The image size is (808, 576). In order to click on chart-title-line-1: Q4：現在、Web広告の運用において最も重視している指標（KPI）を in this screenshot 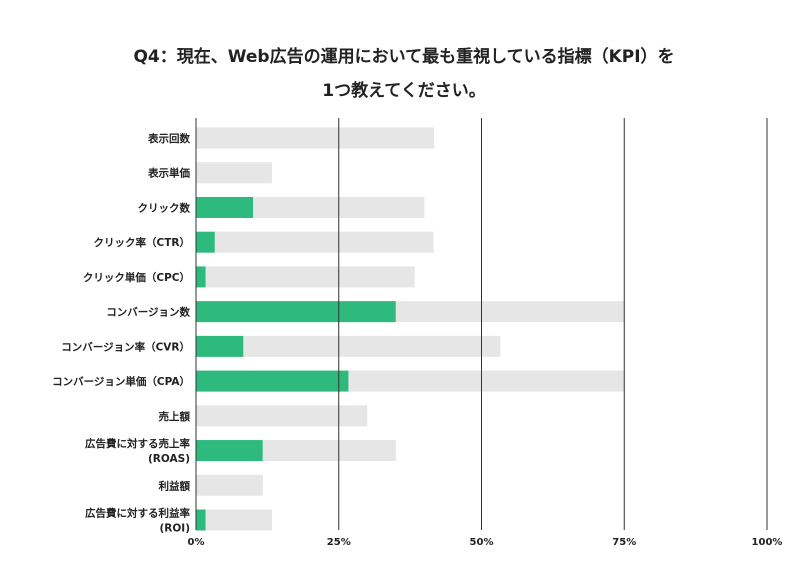, I will do `click(404, 57)`.